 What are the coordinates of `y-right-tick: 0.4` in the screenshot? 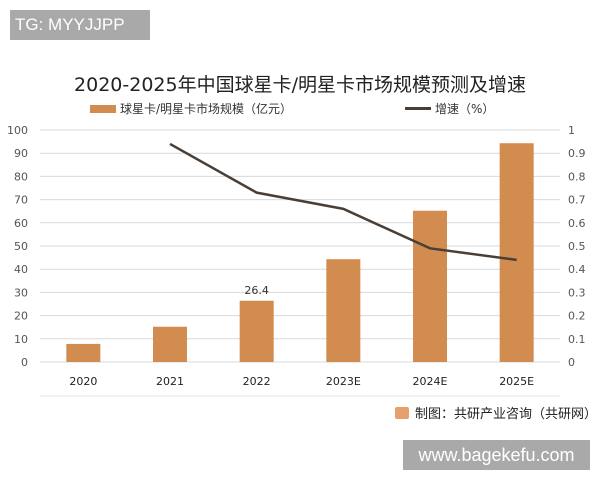 It's located at (577, 269).